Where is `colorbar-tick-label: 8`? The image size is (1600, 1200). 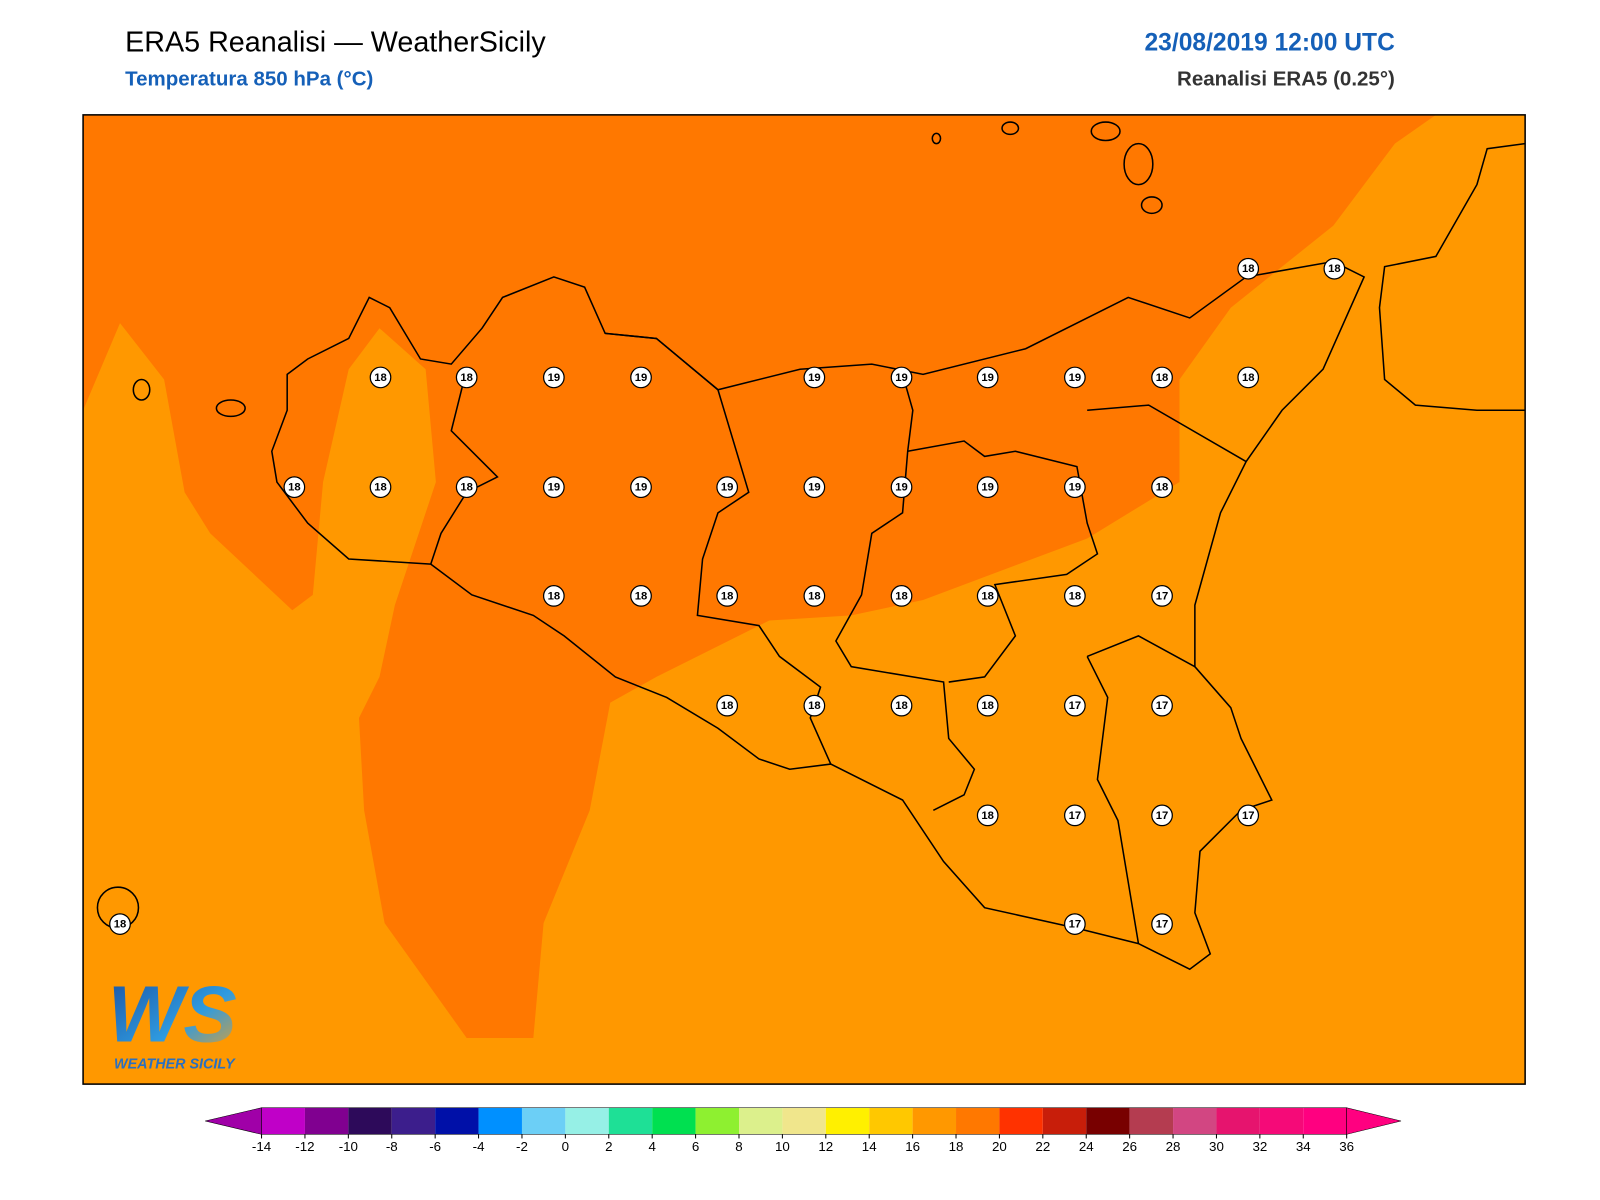 colorbar-tick-label: 8 is located at coordinates (738, 1146).